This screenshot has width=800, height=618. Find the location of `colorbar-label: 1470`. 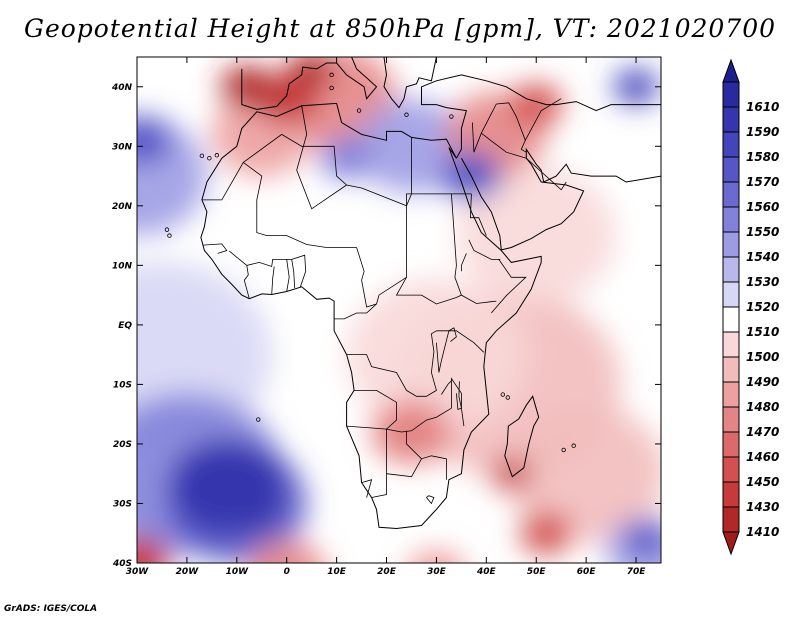

colorbar-label: 1470 is located at coordinates (762, 432).